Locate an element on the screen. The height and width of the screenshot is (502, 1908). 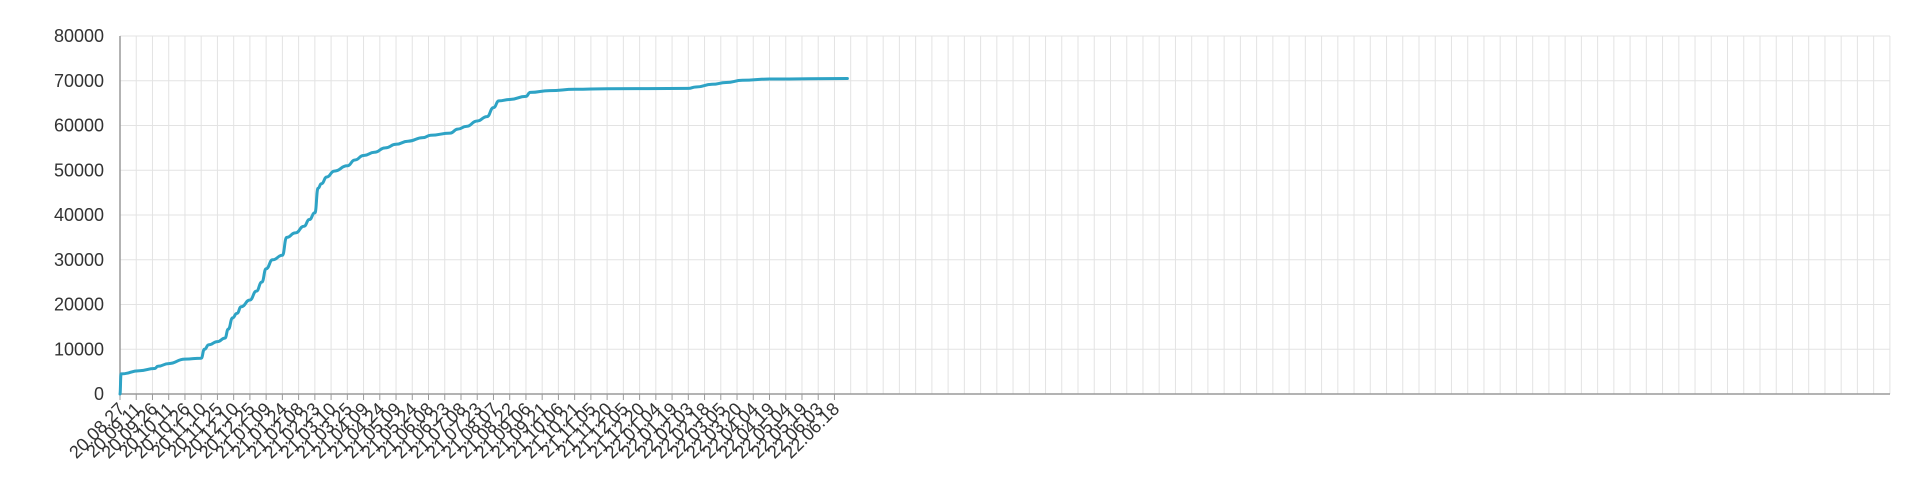
y-tick-label: 30000 is located at coordinates (79, 260).